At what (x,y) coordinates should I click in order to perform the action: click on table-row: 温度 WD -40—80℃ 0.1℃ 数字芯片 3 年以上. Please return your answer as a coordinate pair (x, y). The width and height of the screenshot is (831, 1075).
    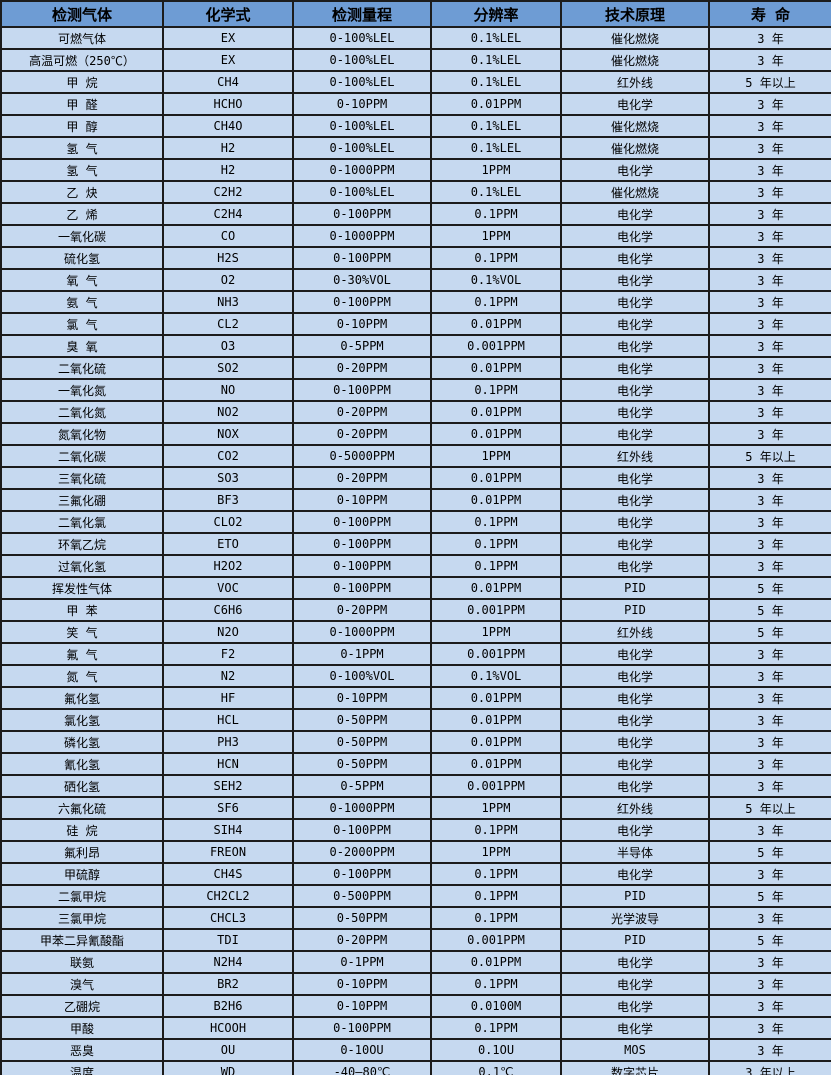
    Looking at the image, I should click on (415, 1067).